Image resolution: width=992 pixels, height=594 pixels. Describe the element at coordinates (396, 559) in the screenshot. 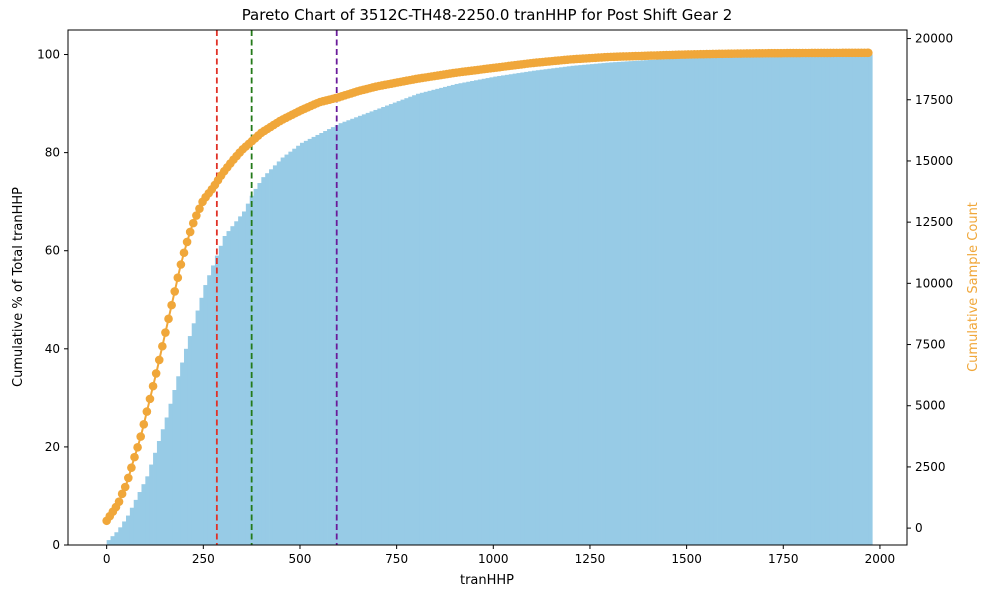

I see `x-tick-label: 750` at that location.